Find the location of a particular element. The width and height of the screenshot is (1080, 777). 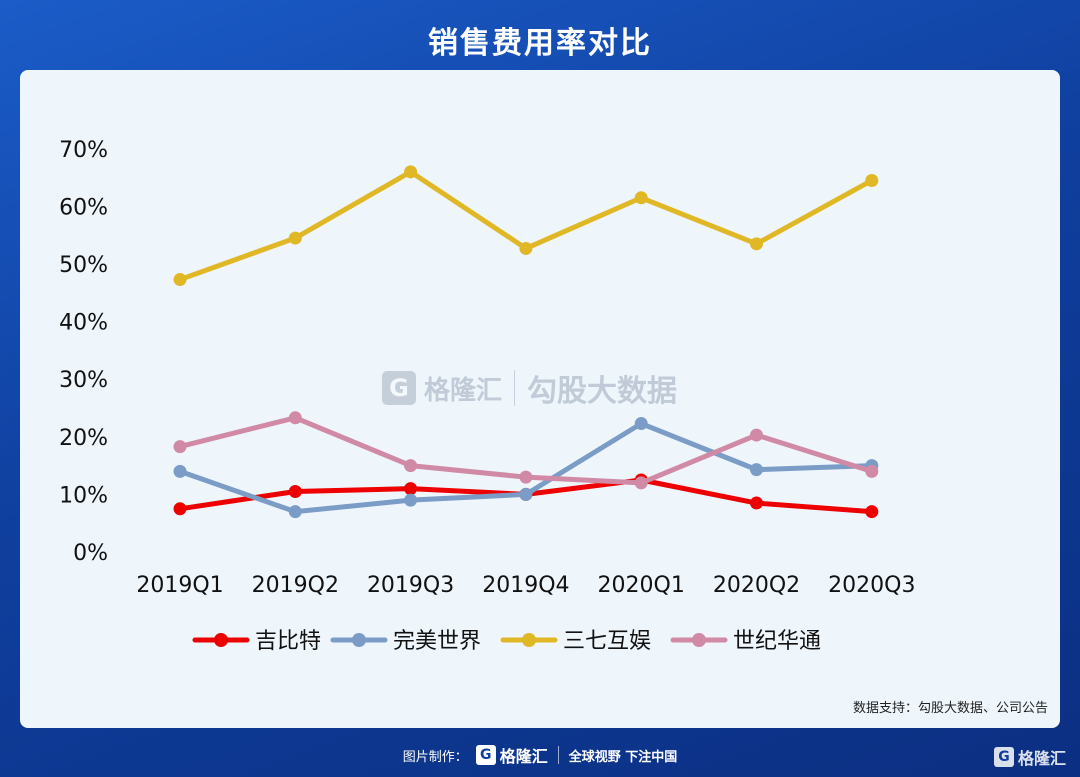

watermark-tagline: 勾股大数据 is located at coordinates (602, 391).